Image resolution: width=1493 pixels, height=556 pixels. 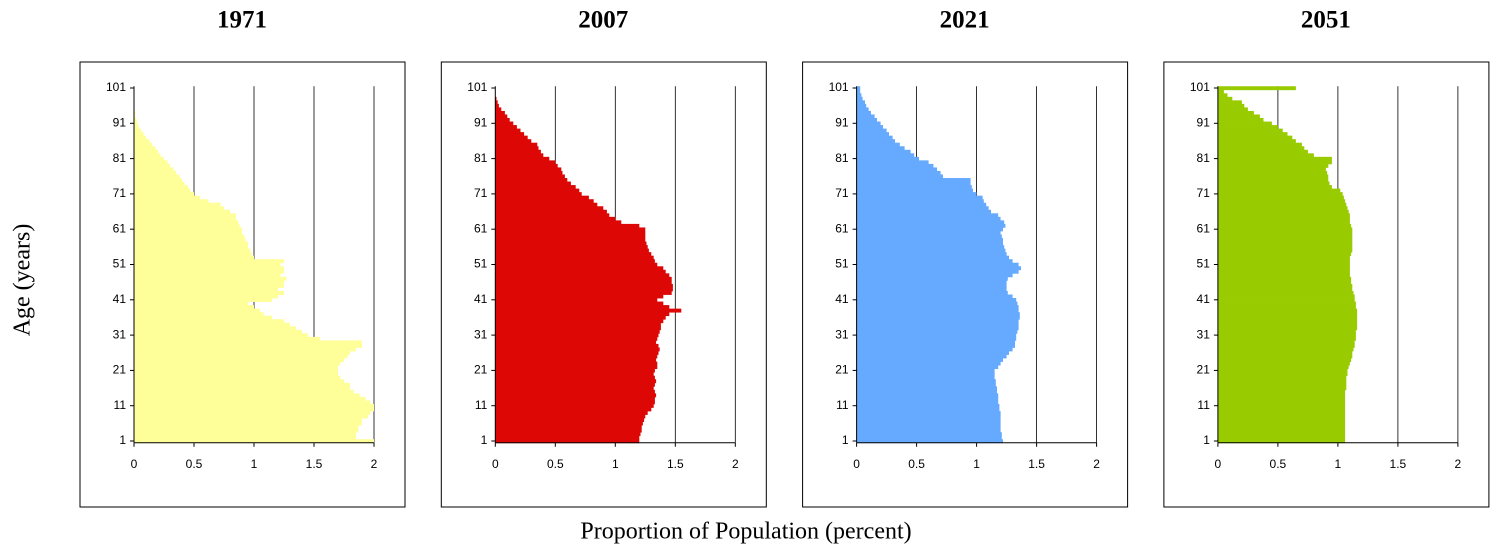 I want to click on x-tick-label: 2, so click(x=1096, y=464).